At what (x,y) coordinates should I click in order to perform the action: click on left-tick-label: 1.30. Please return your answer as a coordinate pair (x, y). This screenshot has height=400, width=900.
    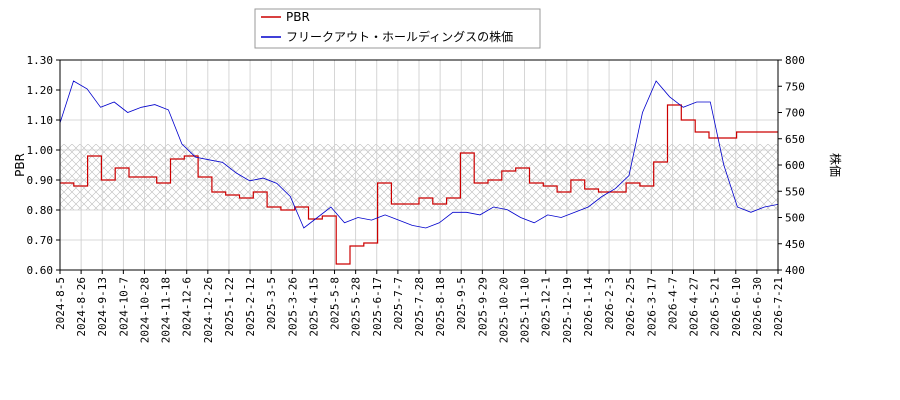
    Looking at the image, I should click on (40, 60).